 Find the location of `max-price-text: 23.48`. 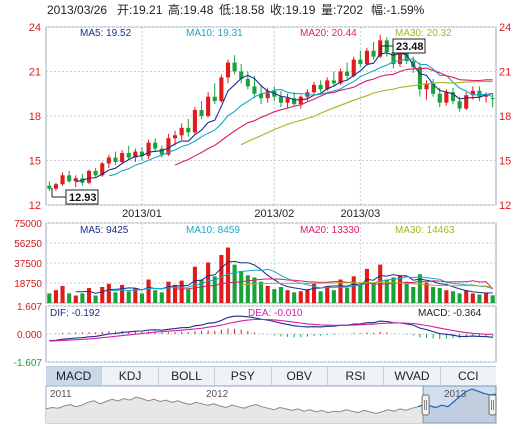

max-price-text: 23.48 is located at coordinates (410, 47).